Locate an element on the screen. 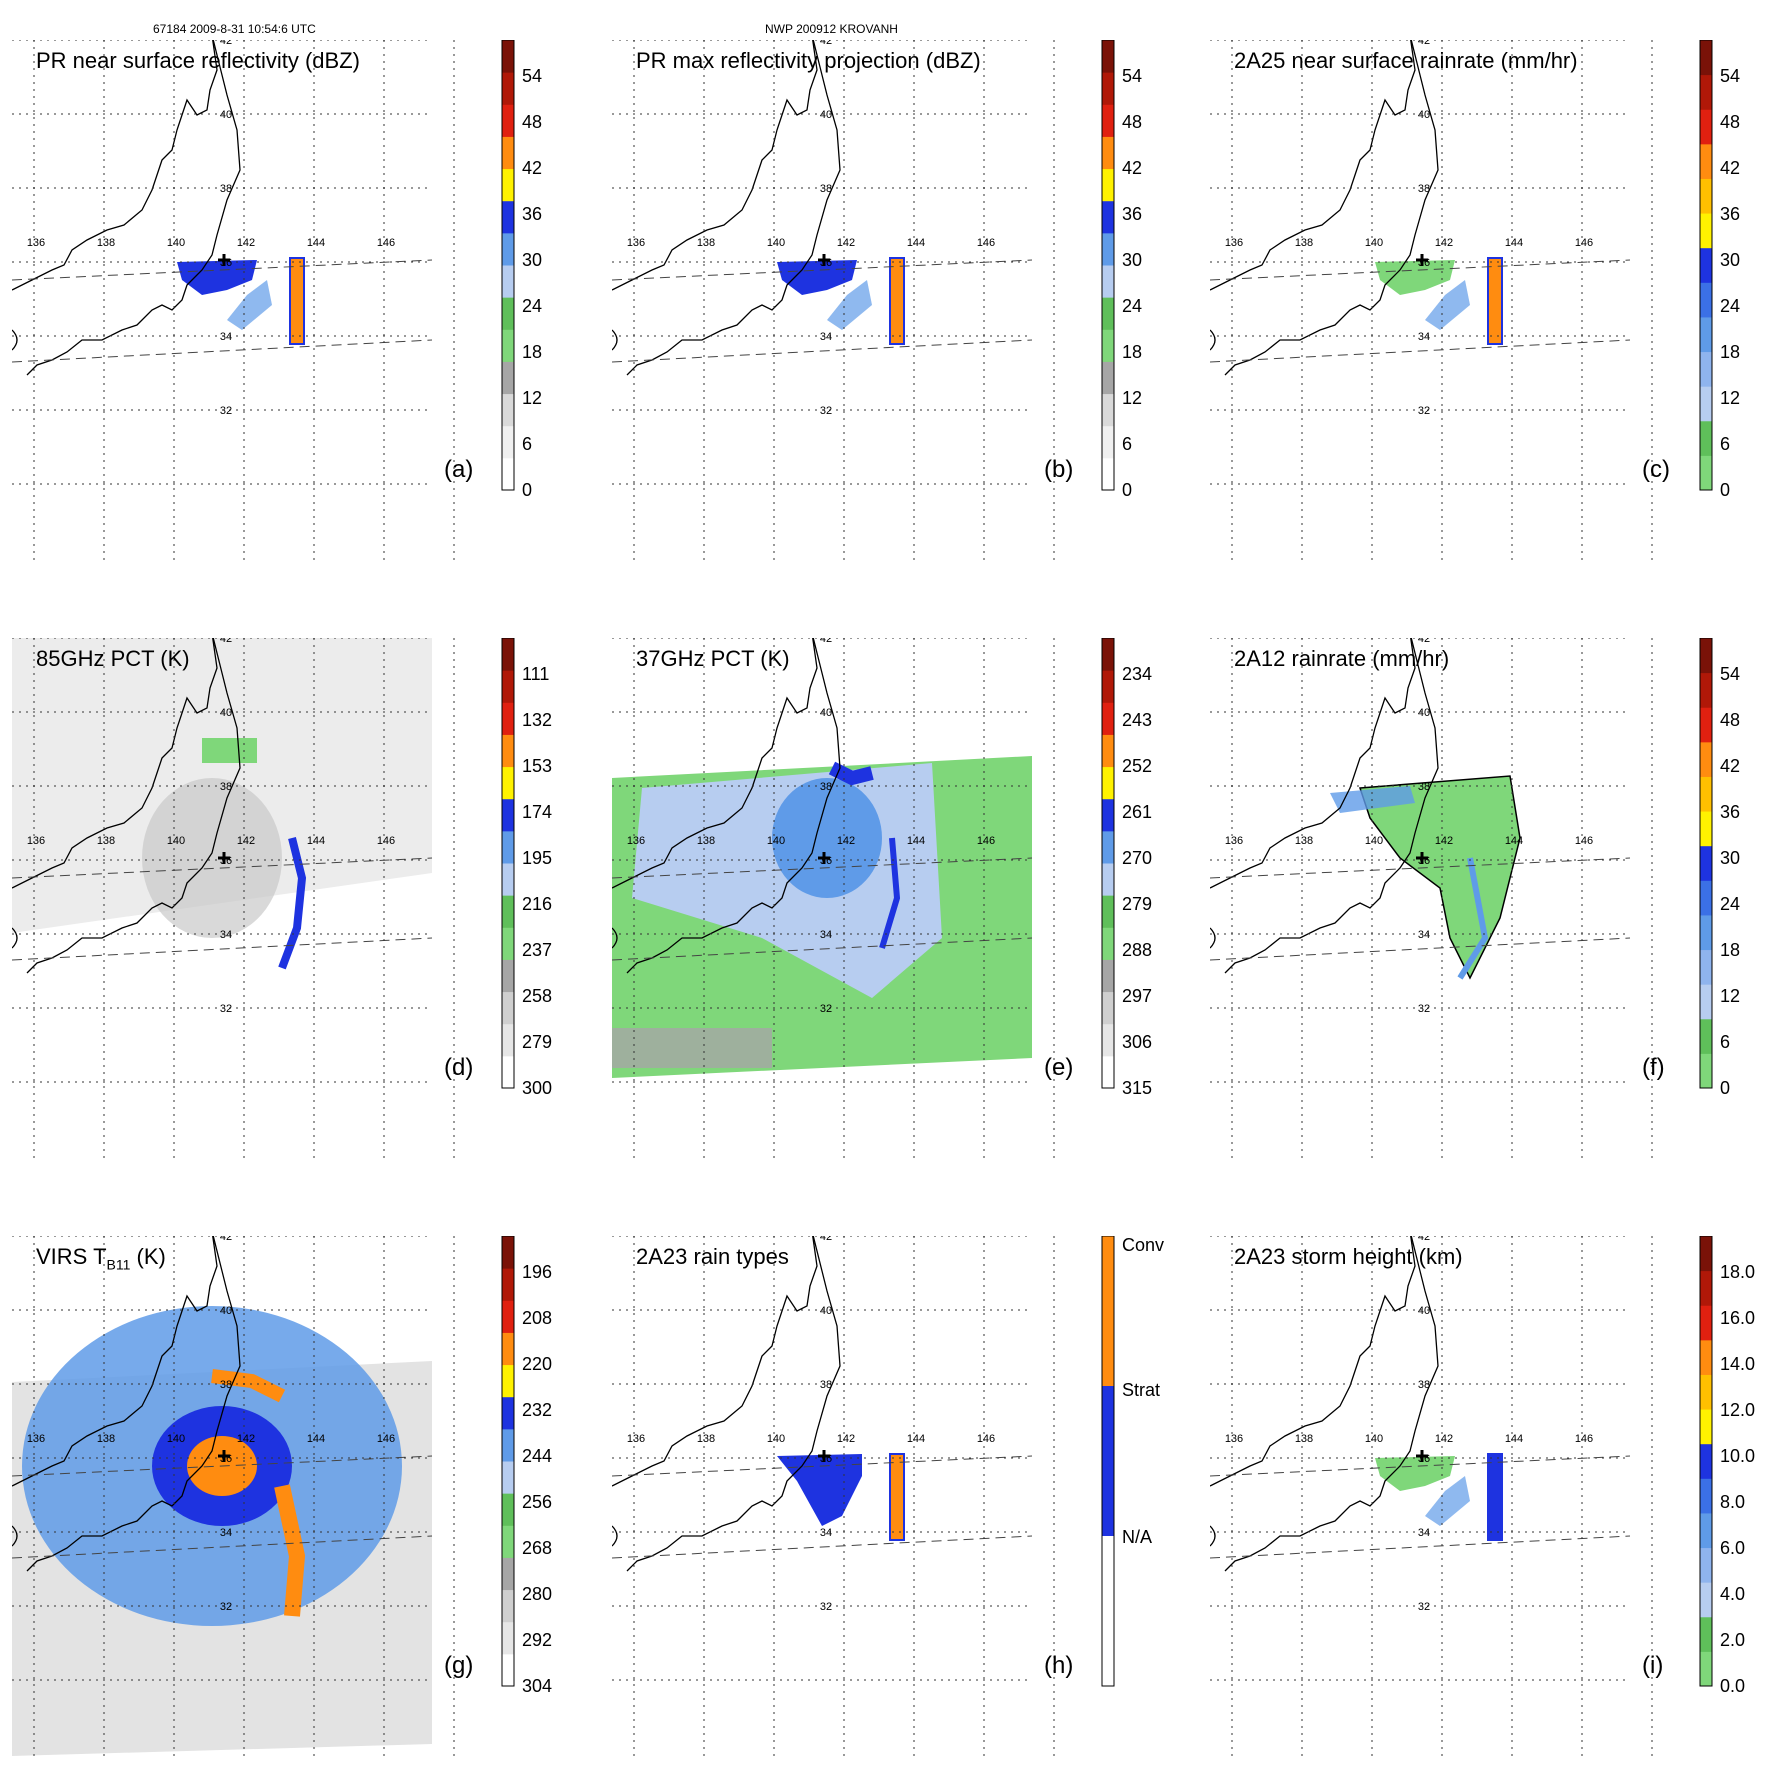 Image resolution: width=1771 pixels, height=1771 pixels. panel-title-text: 2A23 storm height (km) is located at coordinates (1348, 1256).